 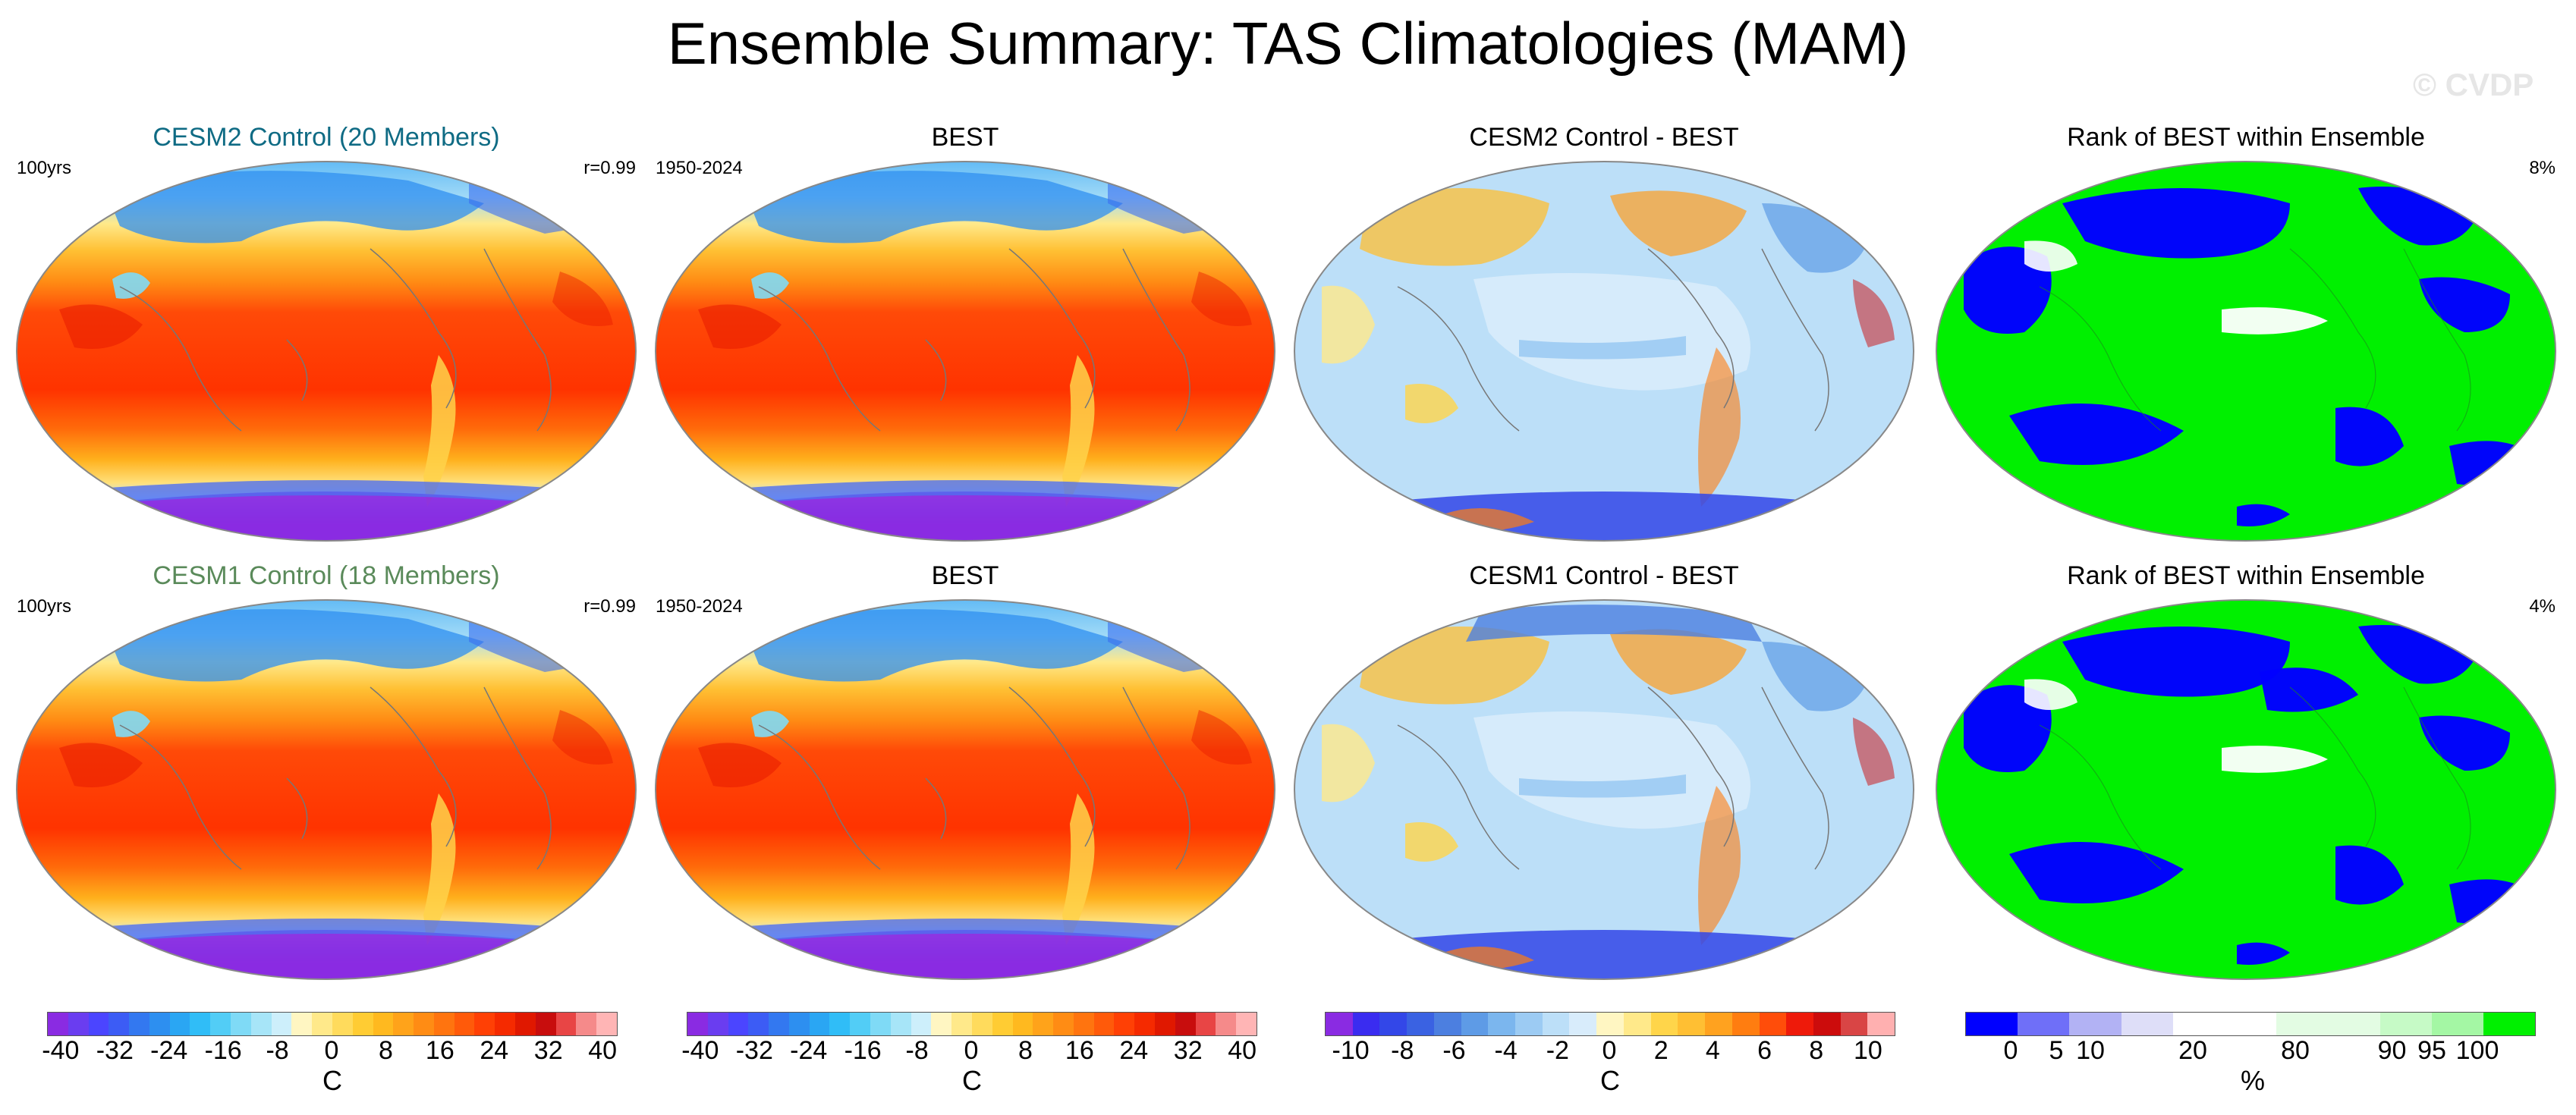 What do you see at coordinates (44, 606) in the screenshot?
I see `panel-corner-left: 100yrs` at bounding box center [44, 606].